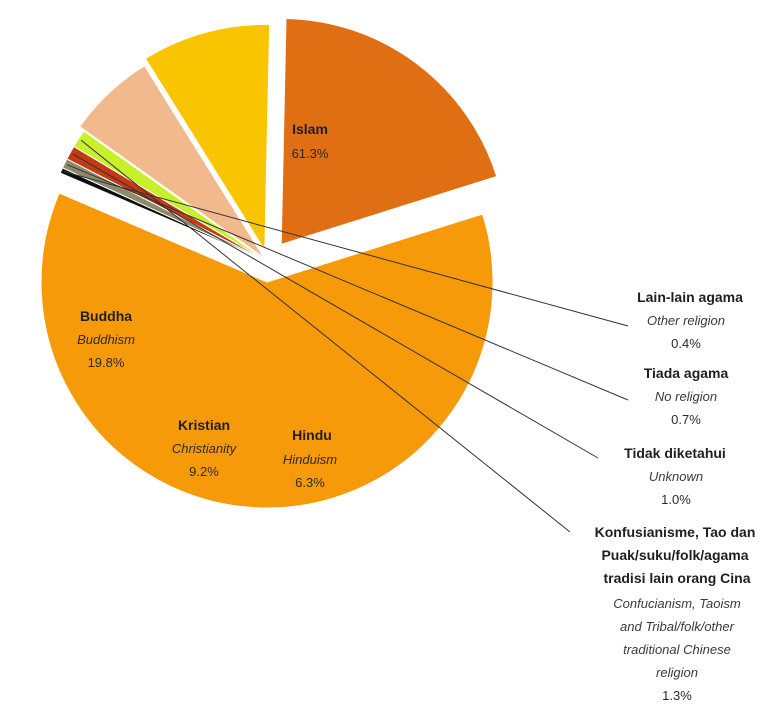 The width and height of the screenshot is (784, 709). What do you see at coordinates (106, 316) in the screenshot?
I see `buddha-name: Buddha` at bounding box center [106, 316].